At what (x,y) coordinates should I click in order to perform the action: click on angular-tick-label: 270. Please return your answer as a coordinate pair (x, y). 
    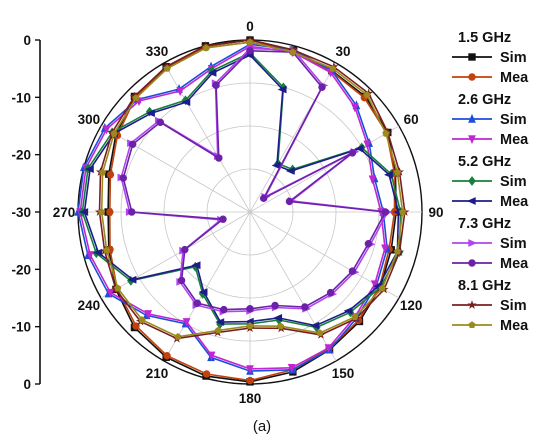
    Looking at the image, I should click on (64, 212).